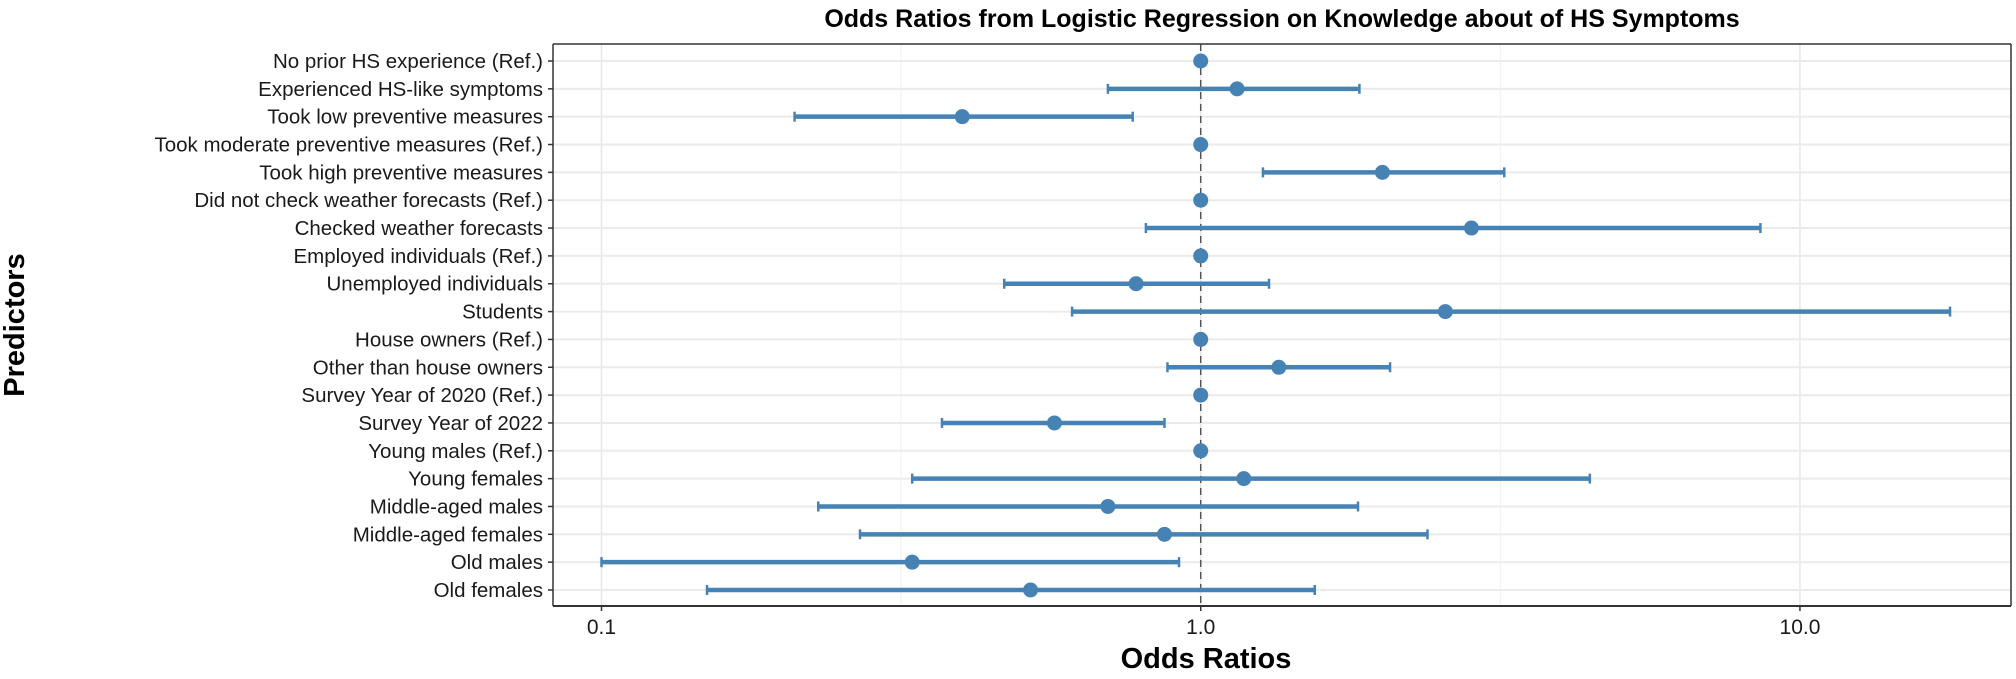 The height and width of the screenshot is (679, 2016). I want to click on row-label: House owners (Ref.), so click(449, 339).